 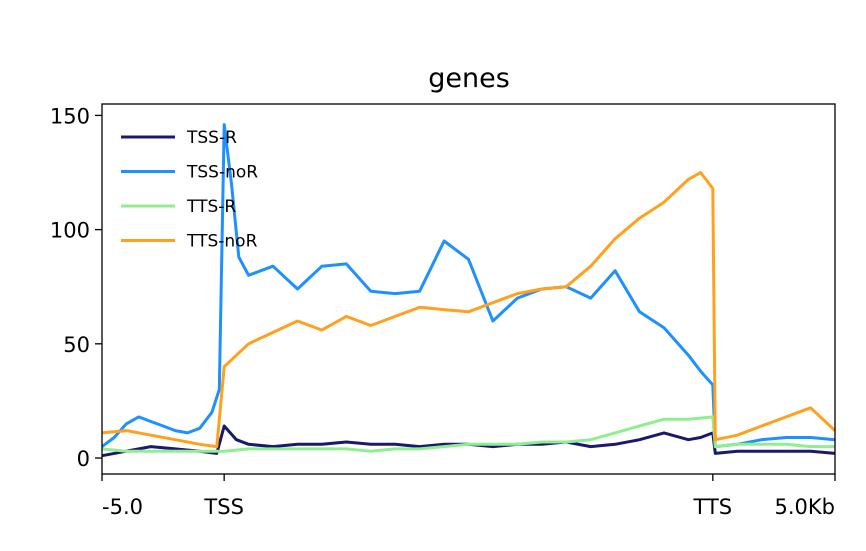 What do you see at coordinates (222, 242) in the screenshot?
I see `legend-label-3: TTS-noR` at bounding box center [222, 242].